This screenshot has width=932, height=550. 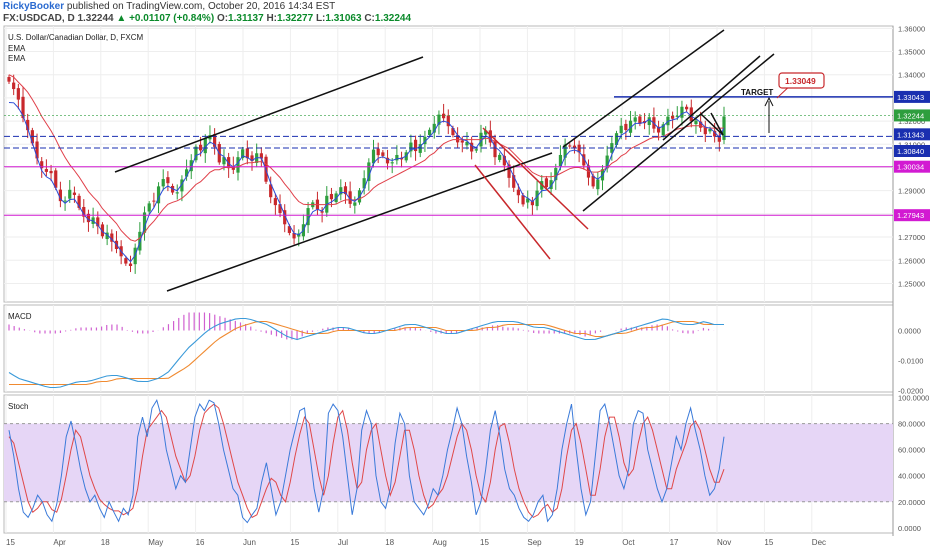 I want to click on open-value: 1.31137, so click(x=246, y=18).